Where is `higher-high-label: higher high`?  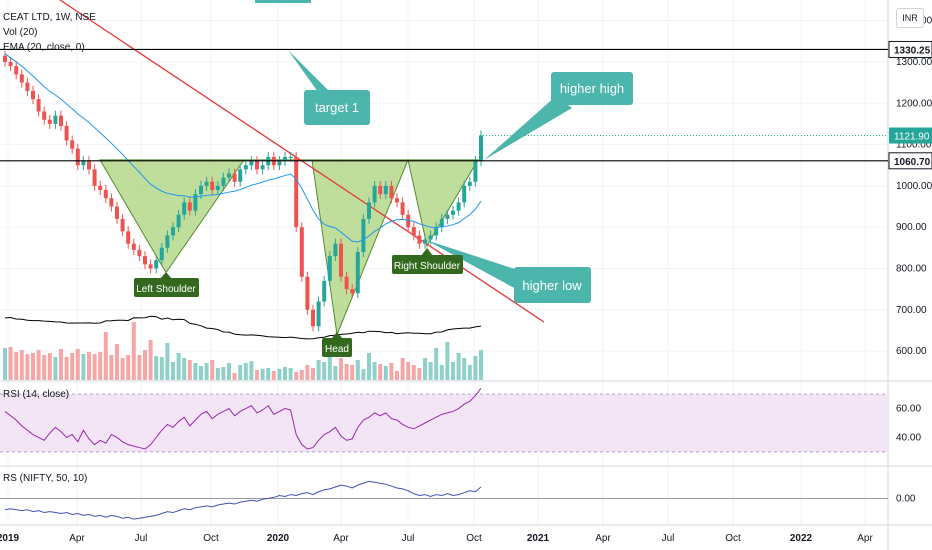 higher-high-label: higher high is located at coordinates (592, 88).